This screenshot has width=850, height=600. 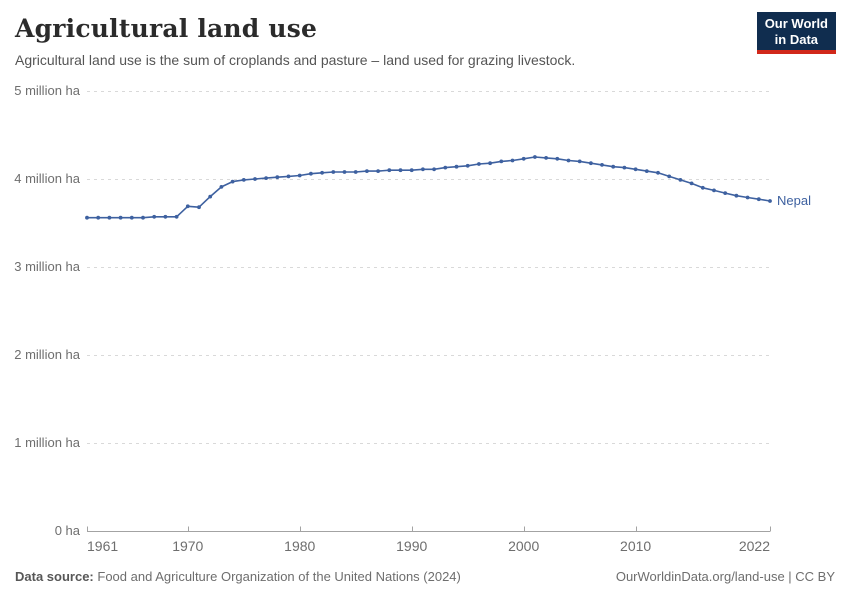 What do you see at coordinates (524, 546) in the screenshot?
I see `x-axis-label: 2000` at bounding box center [524, 546].